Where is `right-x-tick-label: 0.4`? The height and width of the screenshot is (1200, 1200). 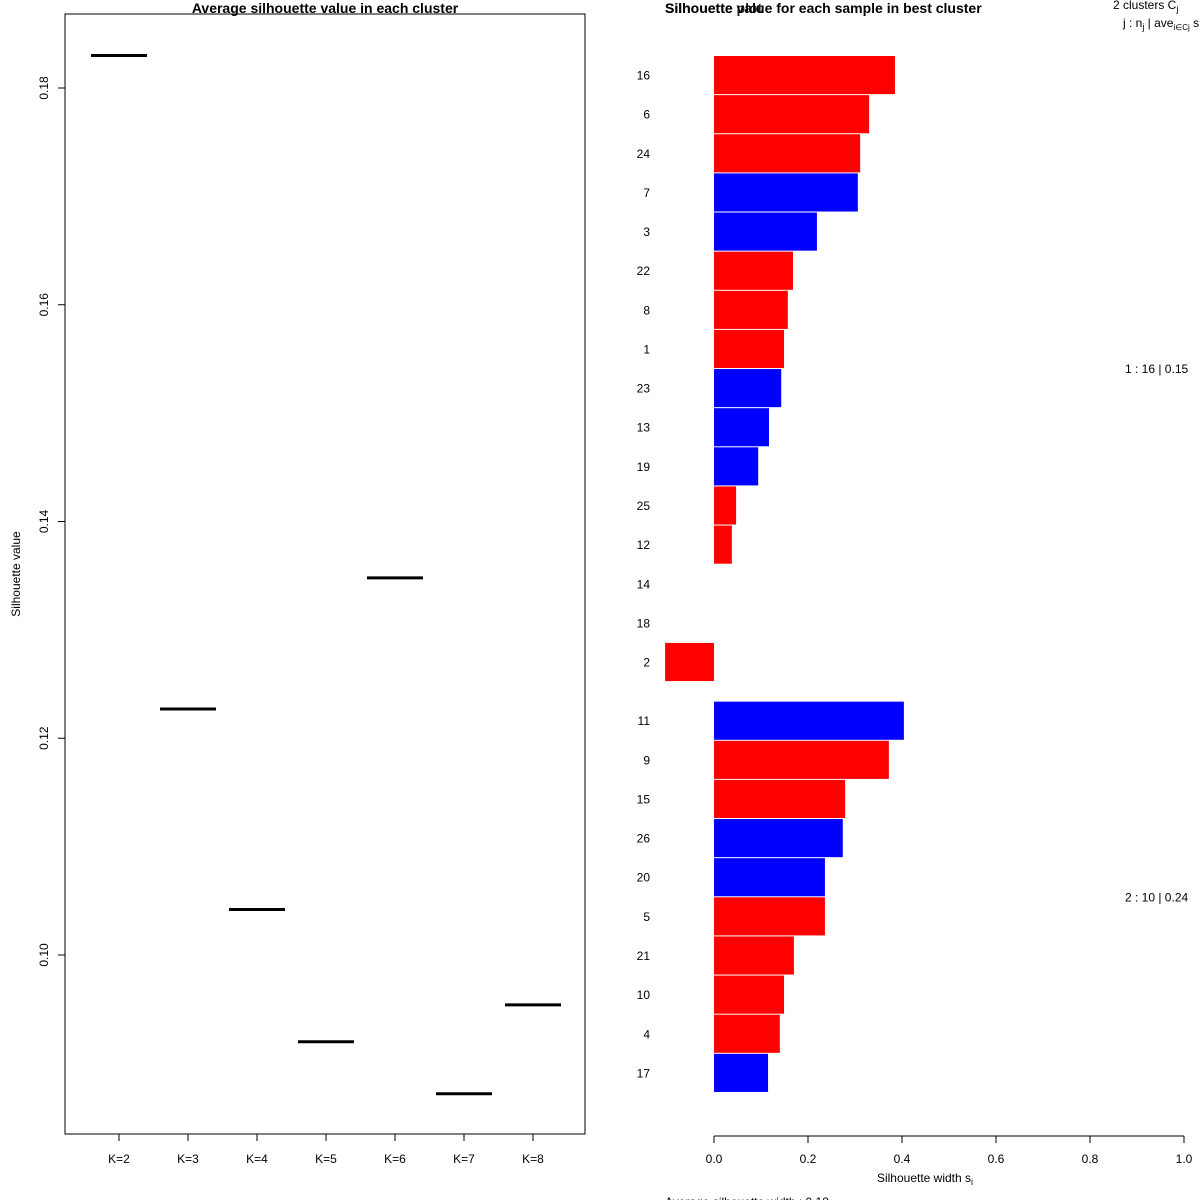 right-x-tick-label: 0.4 is located at coordinates (902, 1159).